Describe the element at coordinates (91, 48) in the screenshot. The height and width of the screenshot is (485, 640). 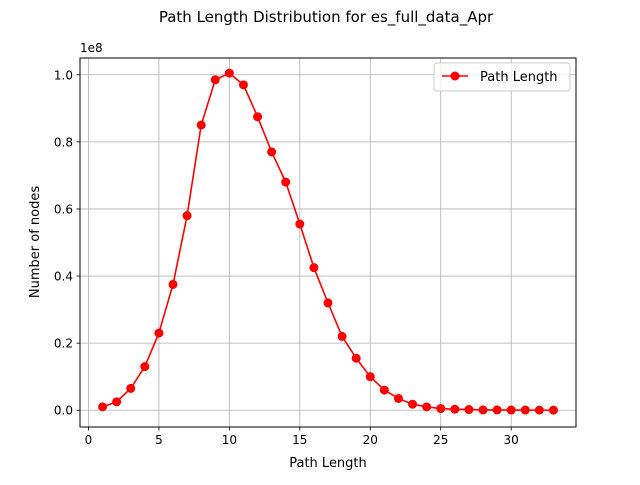
I see `y-offset-label: 1e8` at that location.